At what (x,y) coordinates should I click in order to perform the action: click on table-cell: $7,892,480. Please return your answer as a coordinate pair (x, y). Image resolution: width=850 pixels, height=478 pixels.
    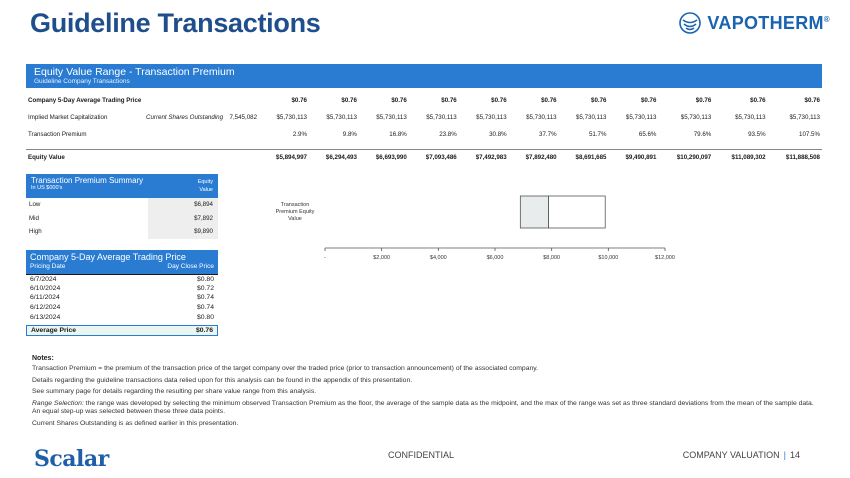
    Looking at the image, I should click on (533, 157).